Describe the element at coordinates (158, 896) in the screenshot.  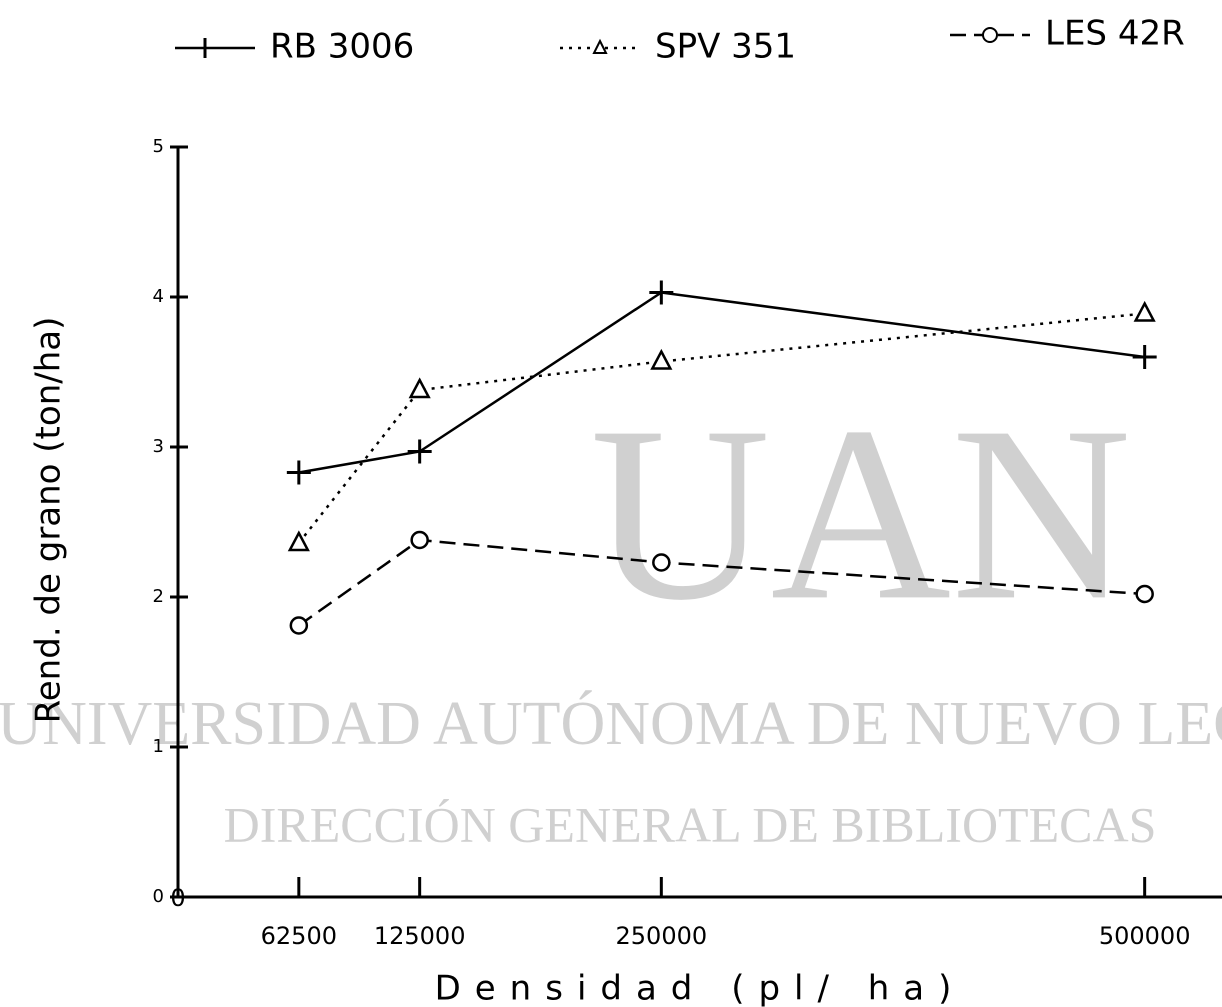
I see `y-tick-label: 0` at that location.